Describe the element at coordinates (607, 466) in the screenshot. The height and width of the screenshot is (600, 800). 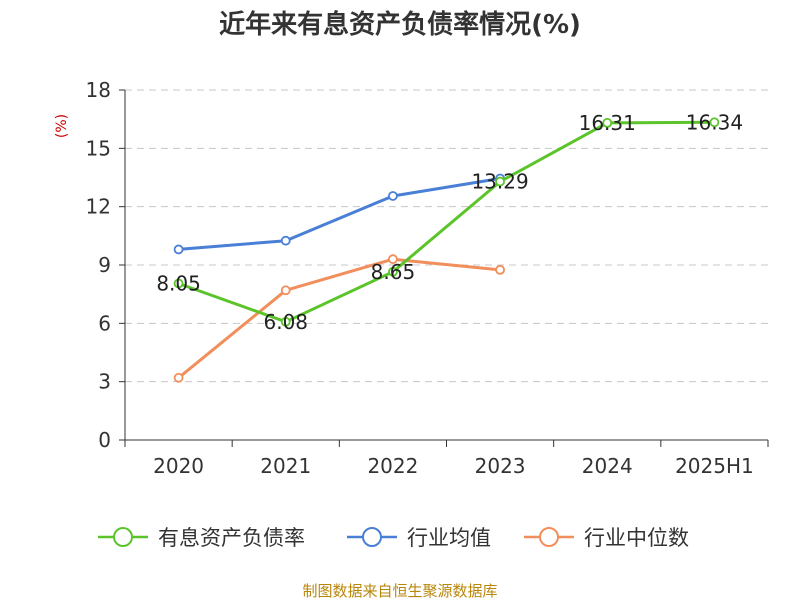
I see `x-tick-label: 2024` at that location.